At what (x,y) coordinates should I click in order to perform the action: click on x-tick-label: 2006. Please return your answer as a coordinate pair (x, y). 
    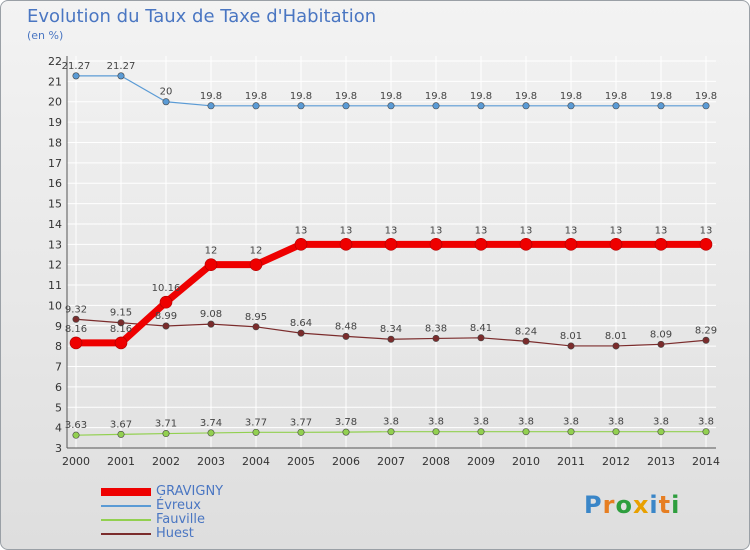
    Looking at the image, I should click on (346, 461).